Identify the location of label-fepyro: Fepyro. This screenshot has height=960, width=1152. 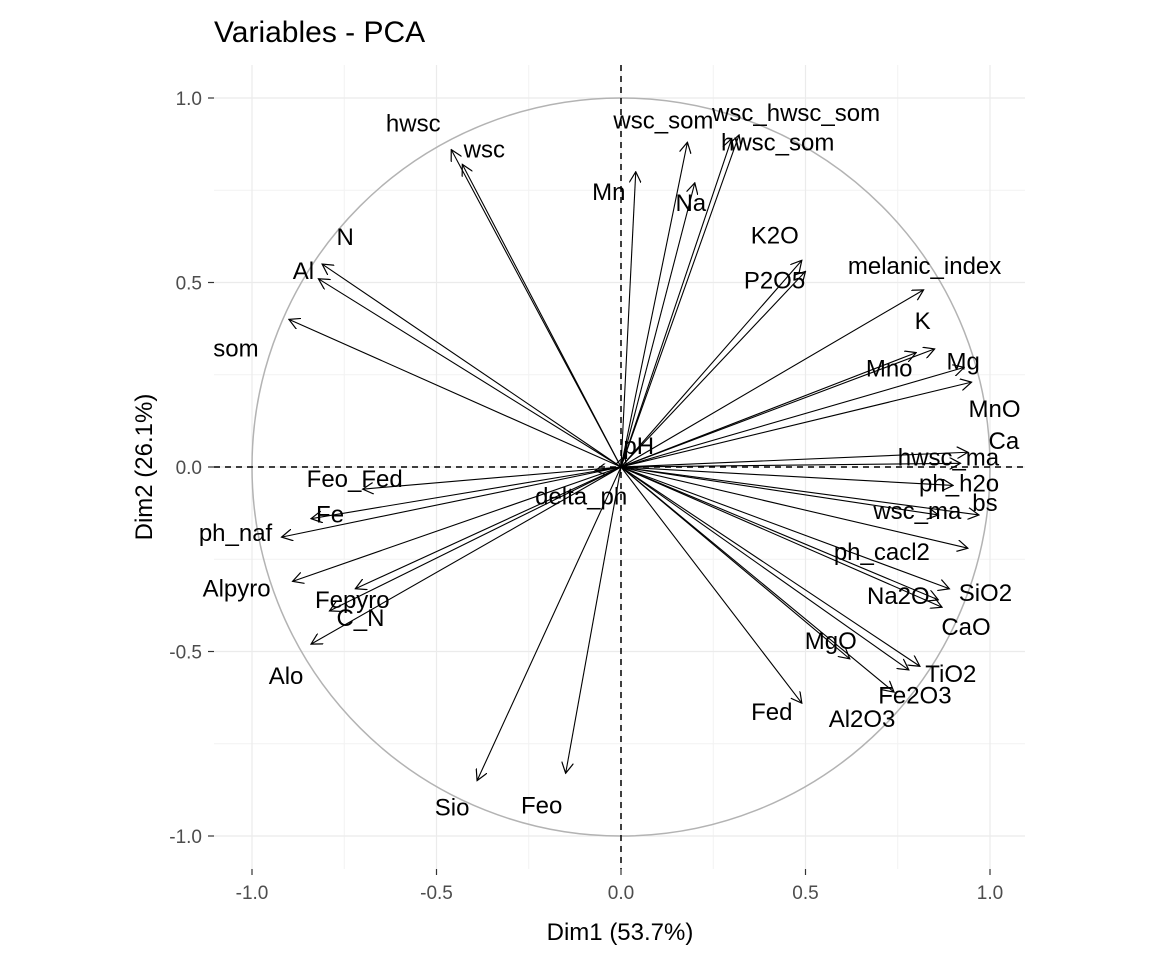
(352, 600).